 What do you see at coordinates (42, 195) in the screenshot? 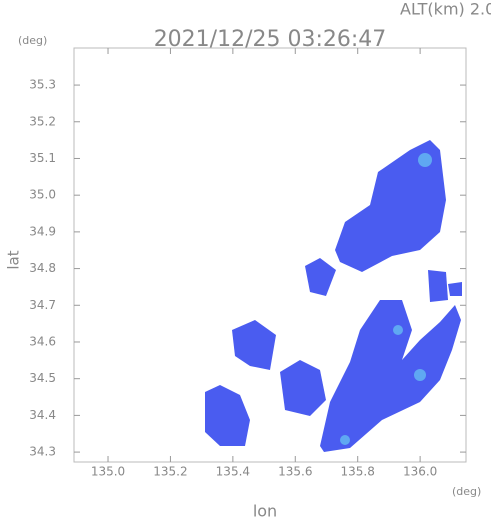
I see `y-tick-label: 35.0` at bounding box center [42, 195].